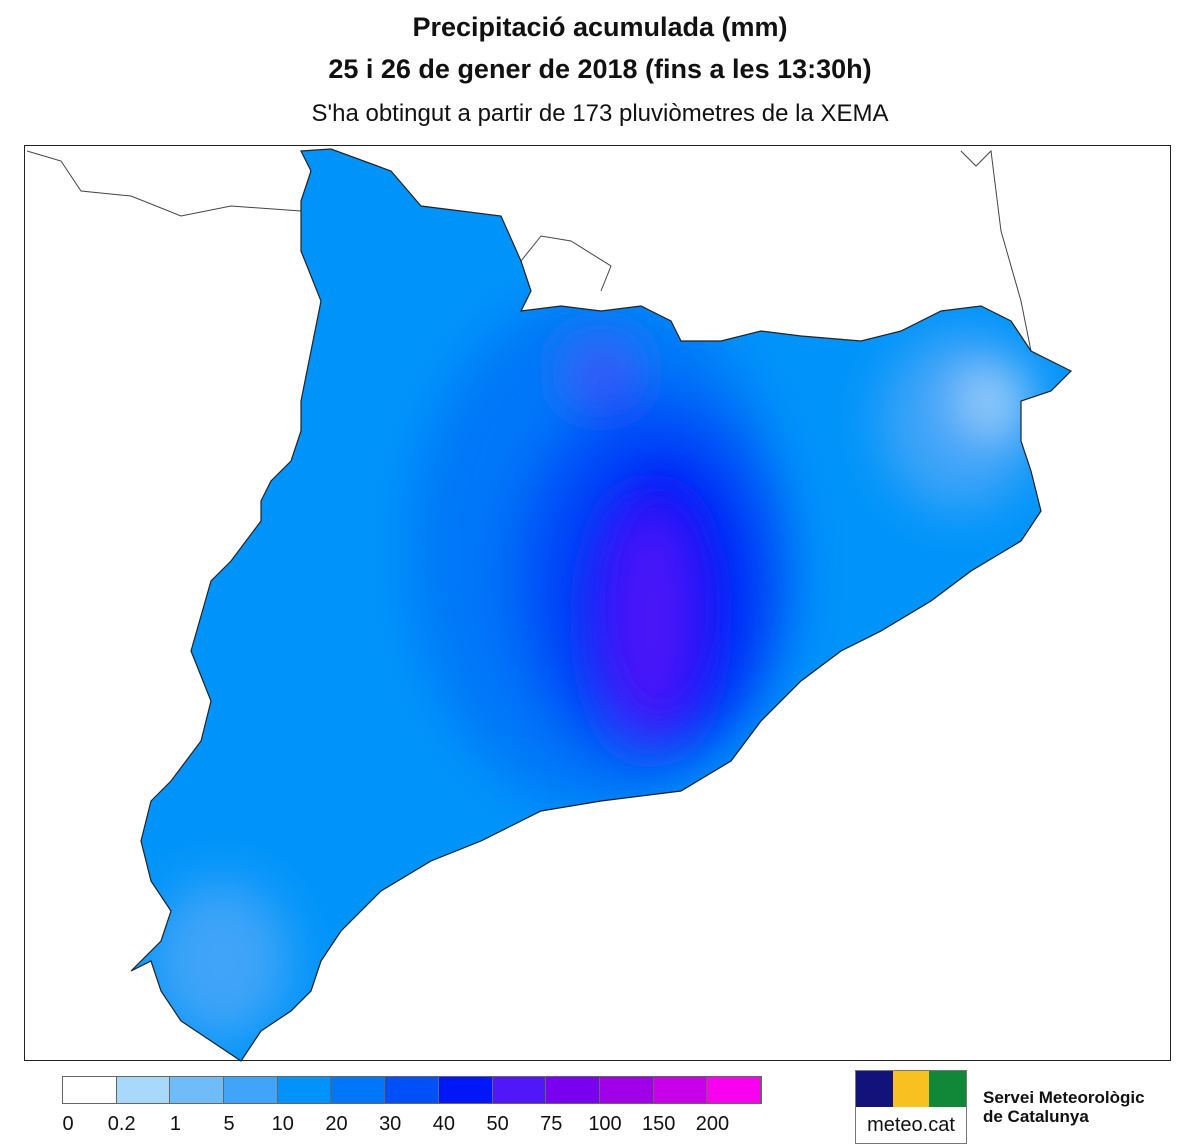 The height and width of the screenshot is (1146, 1200). I want to click on legend-label: 200, so click(712, 1124).